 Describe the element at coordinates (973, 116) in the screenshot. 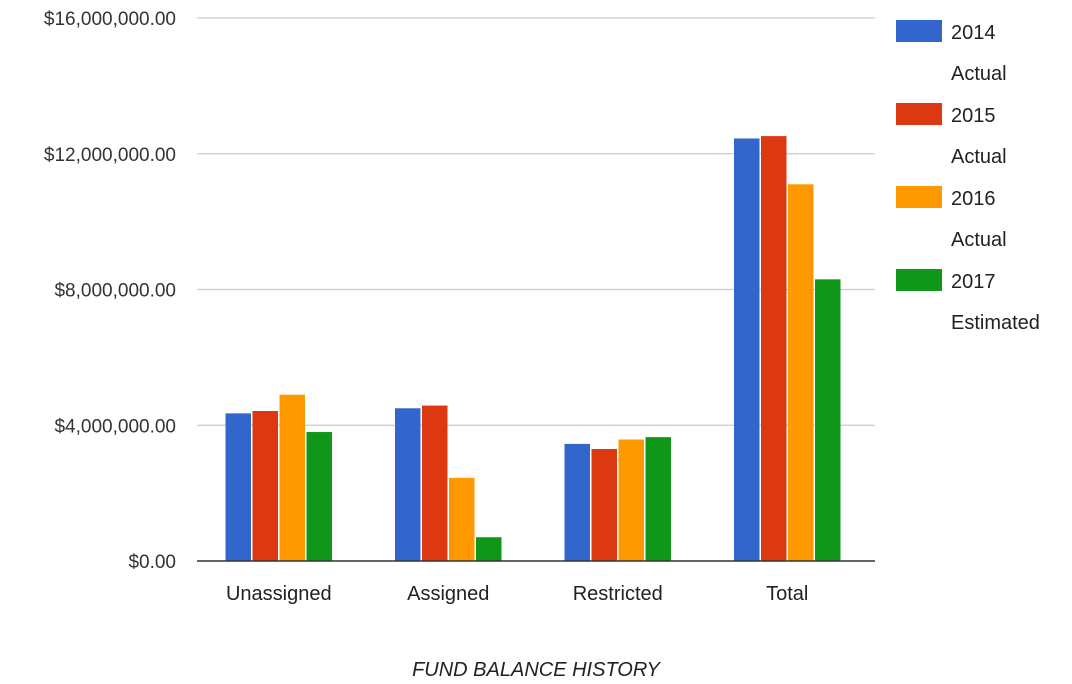

I see `legend-label: 2015` at that location.